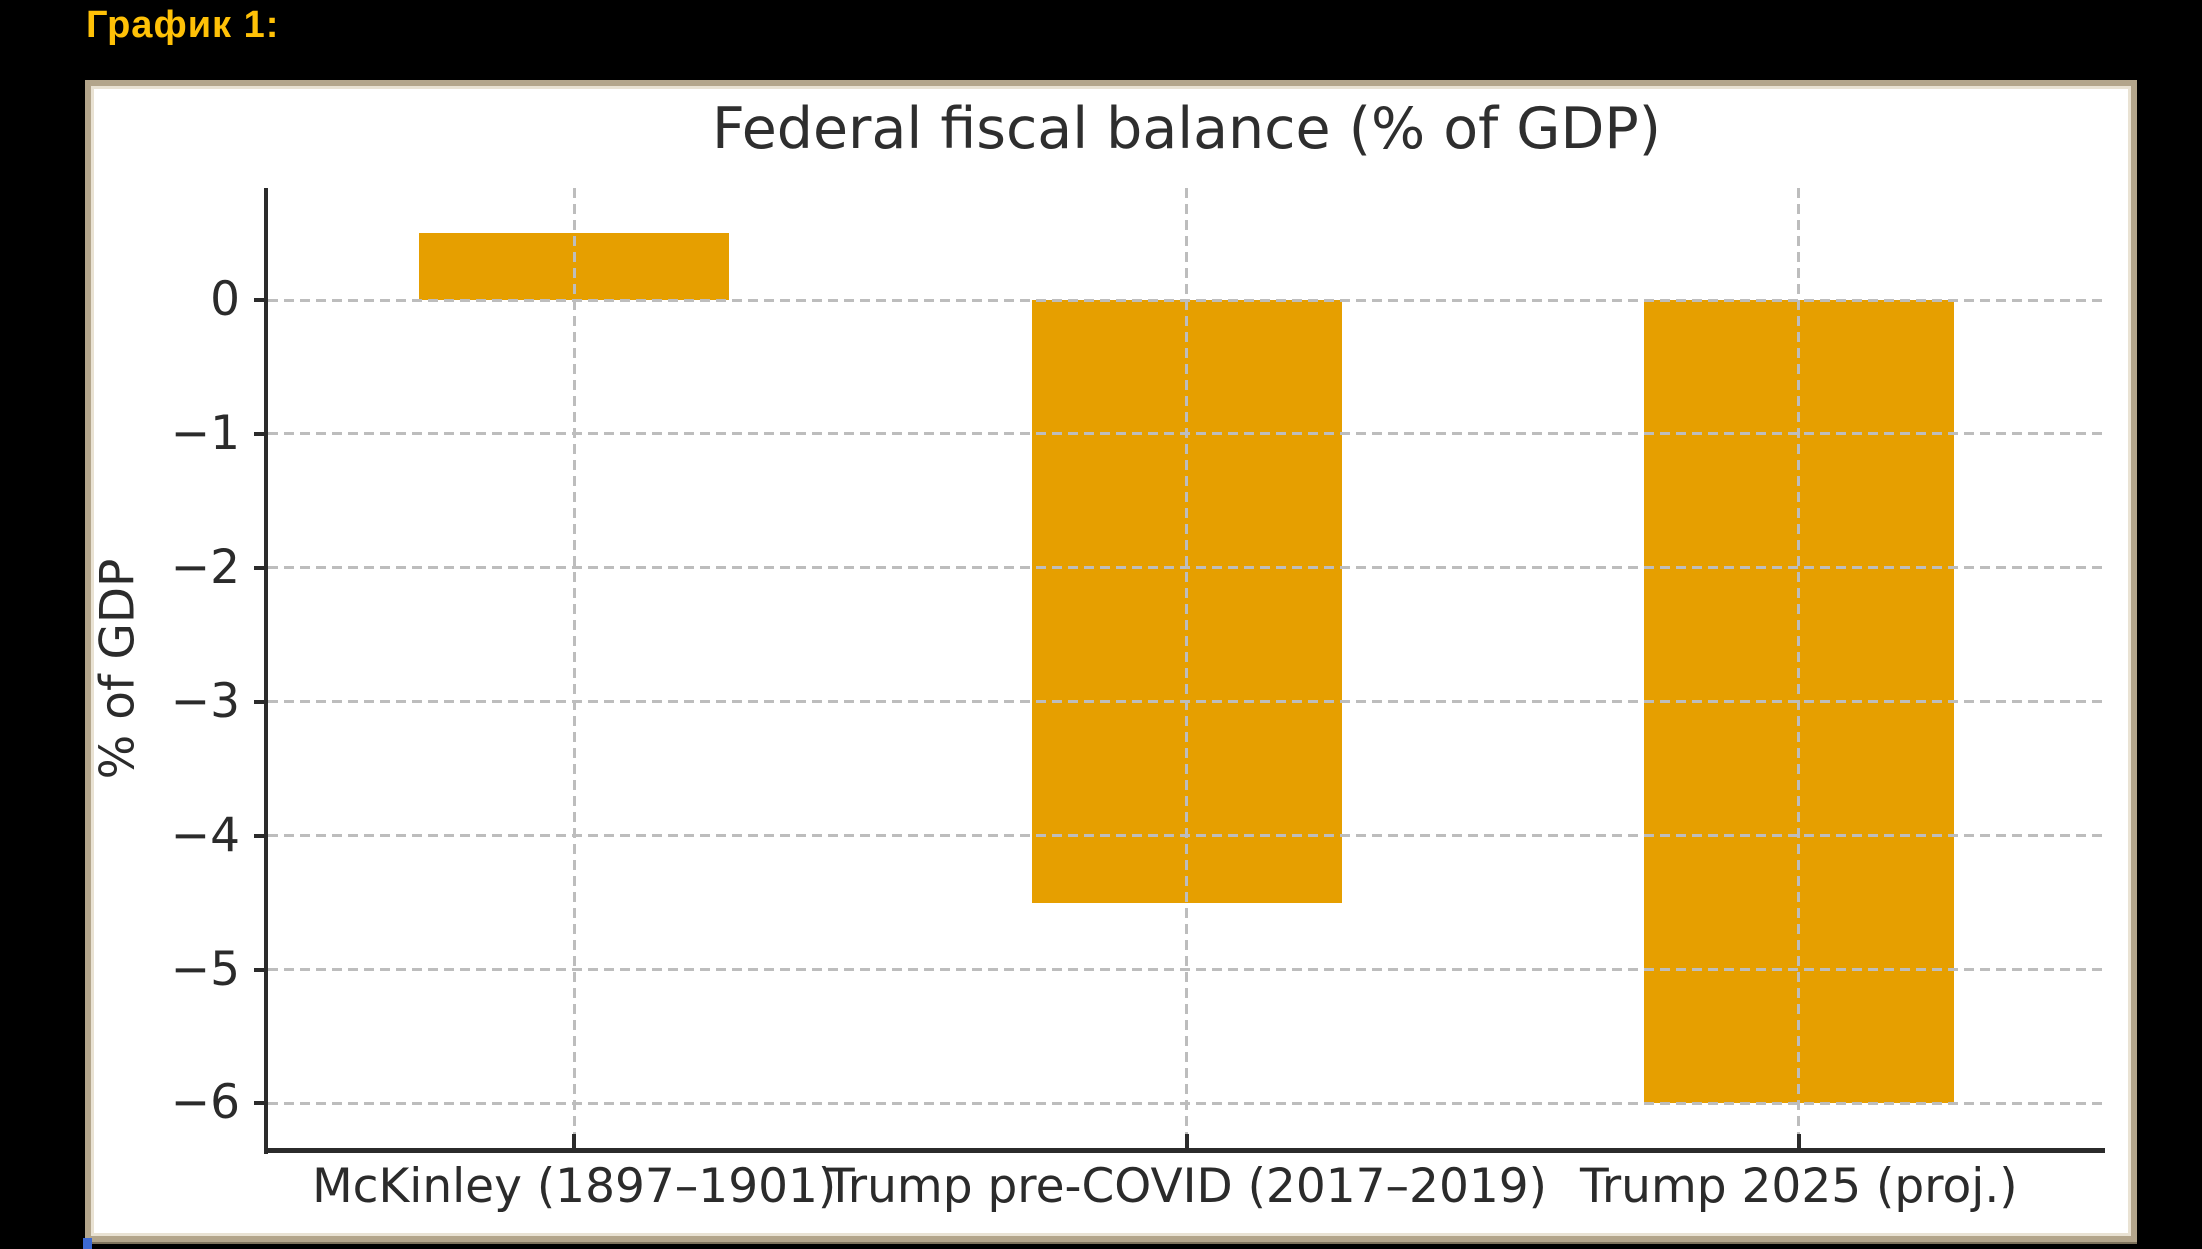 Image resolution: width=2202 pixels, height=1249 pixels. I want to click on y-tick-label: −3, so click(205, 701).